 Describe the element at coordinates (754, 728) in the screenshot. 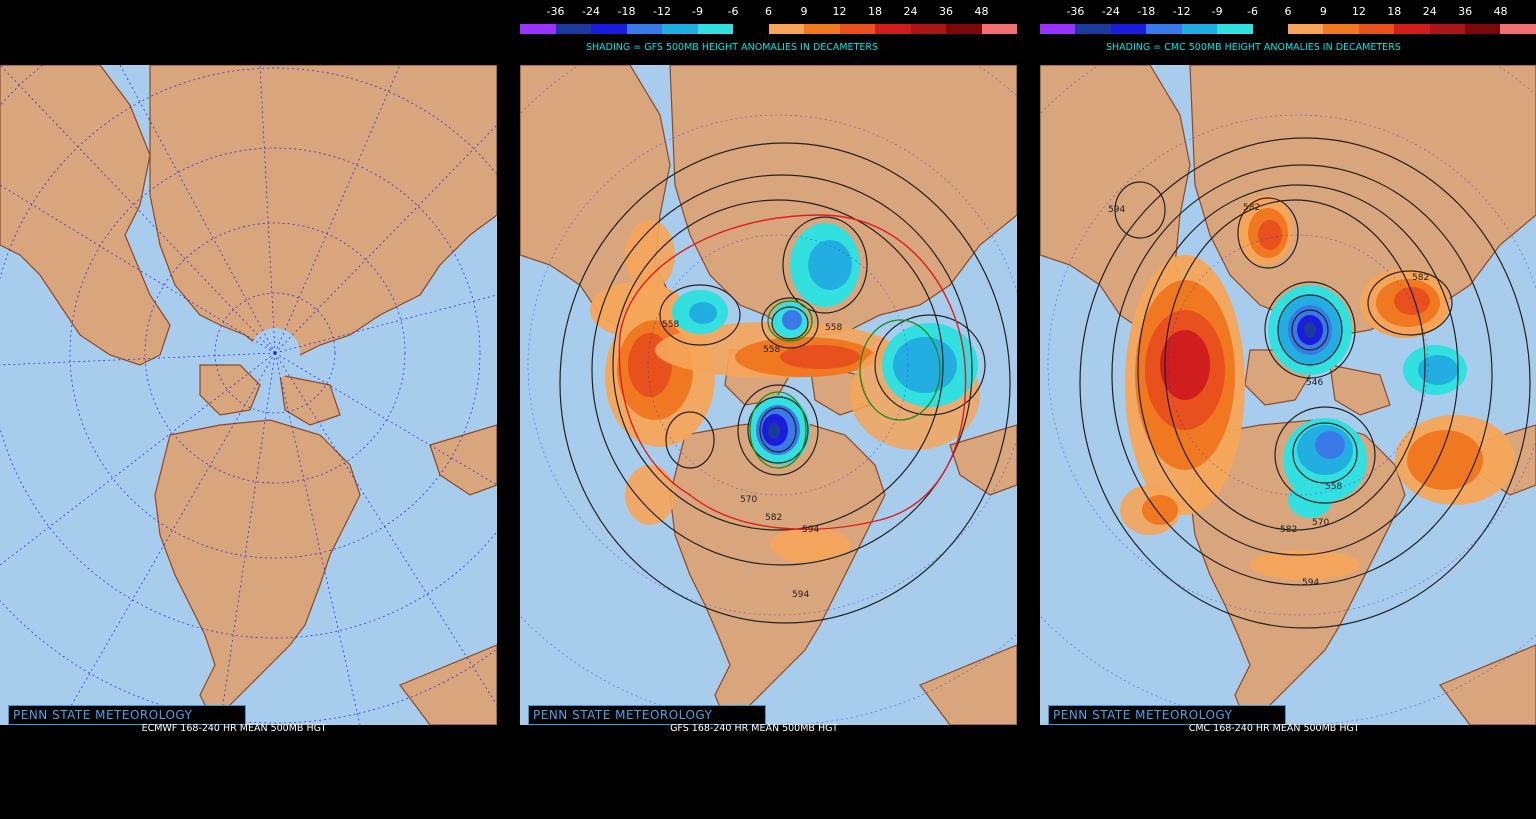

I see `panel-subtitle: GFS 168-240 HR MEAN 500MB HGT` at that location.